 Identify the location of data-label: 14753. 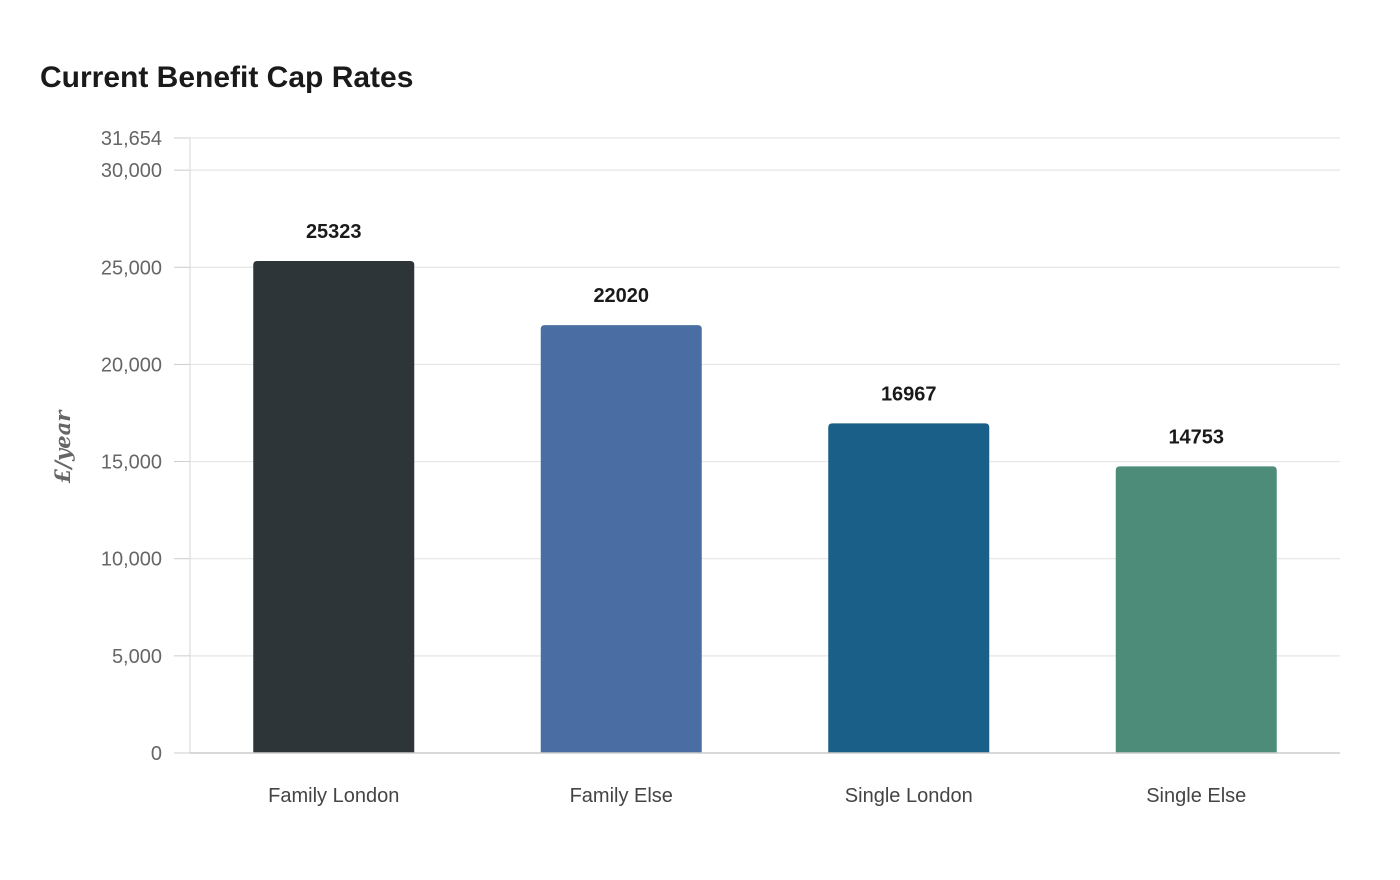
(1196, 437).